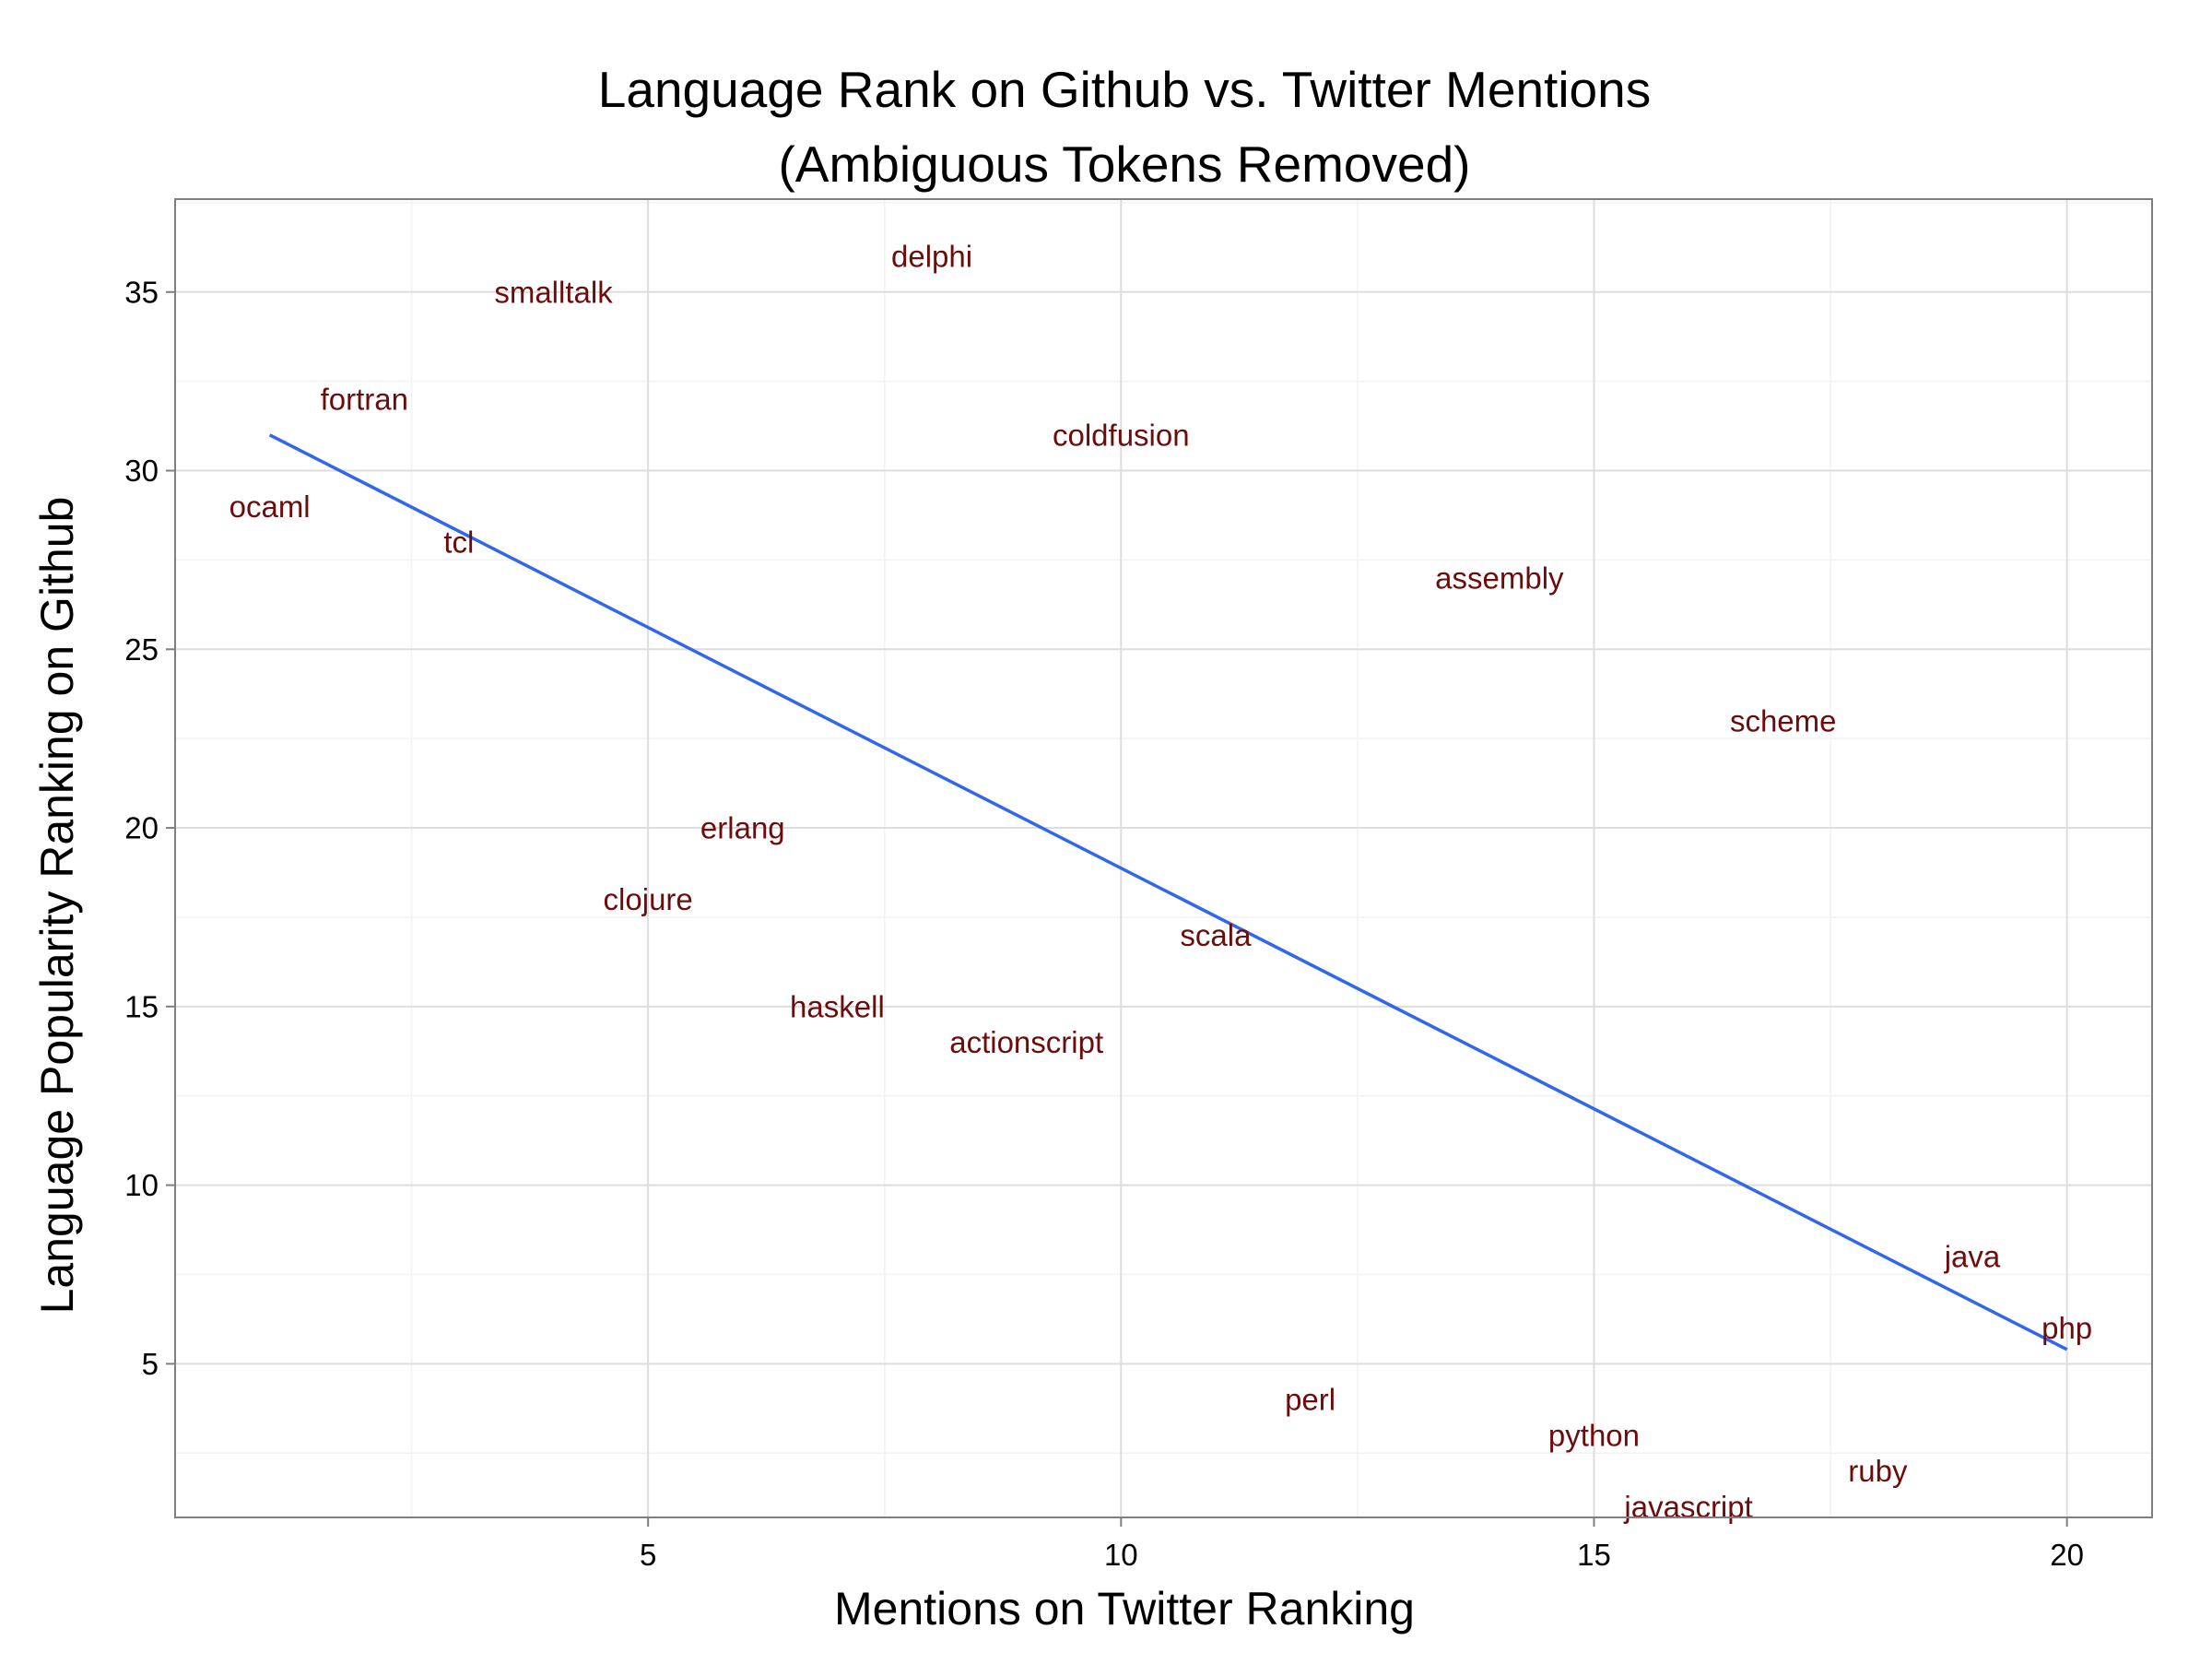  Describe the element at coordinates (1124, 1608) in the screenshot. I see `x-axis-title: Mentions on Twitter Ranking` at that location.